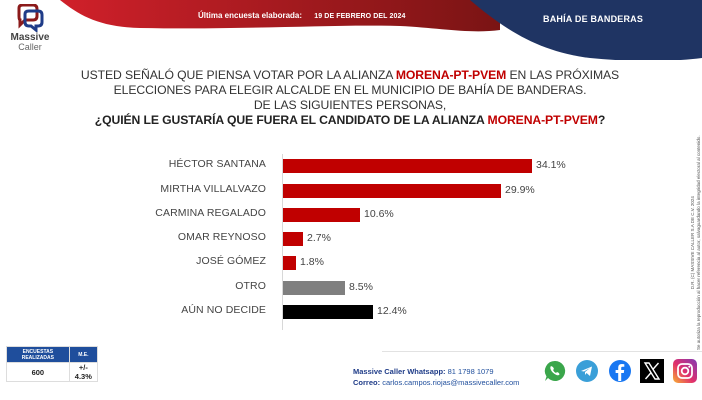 This screenshot has width=702, height=400. I want to click on candidate-label: OMAR REYNOSO, so click(221, 237).